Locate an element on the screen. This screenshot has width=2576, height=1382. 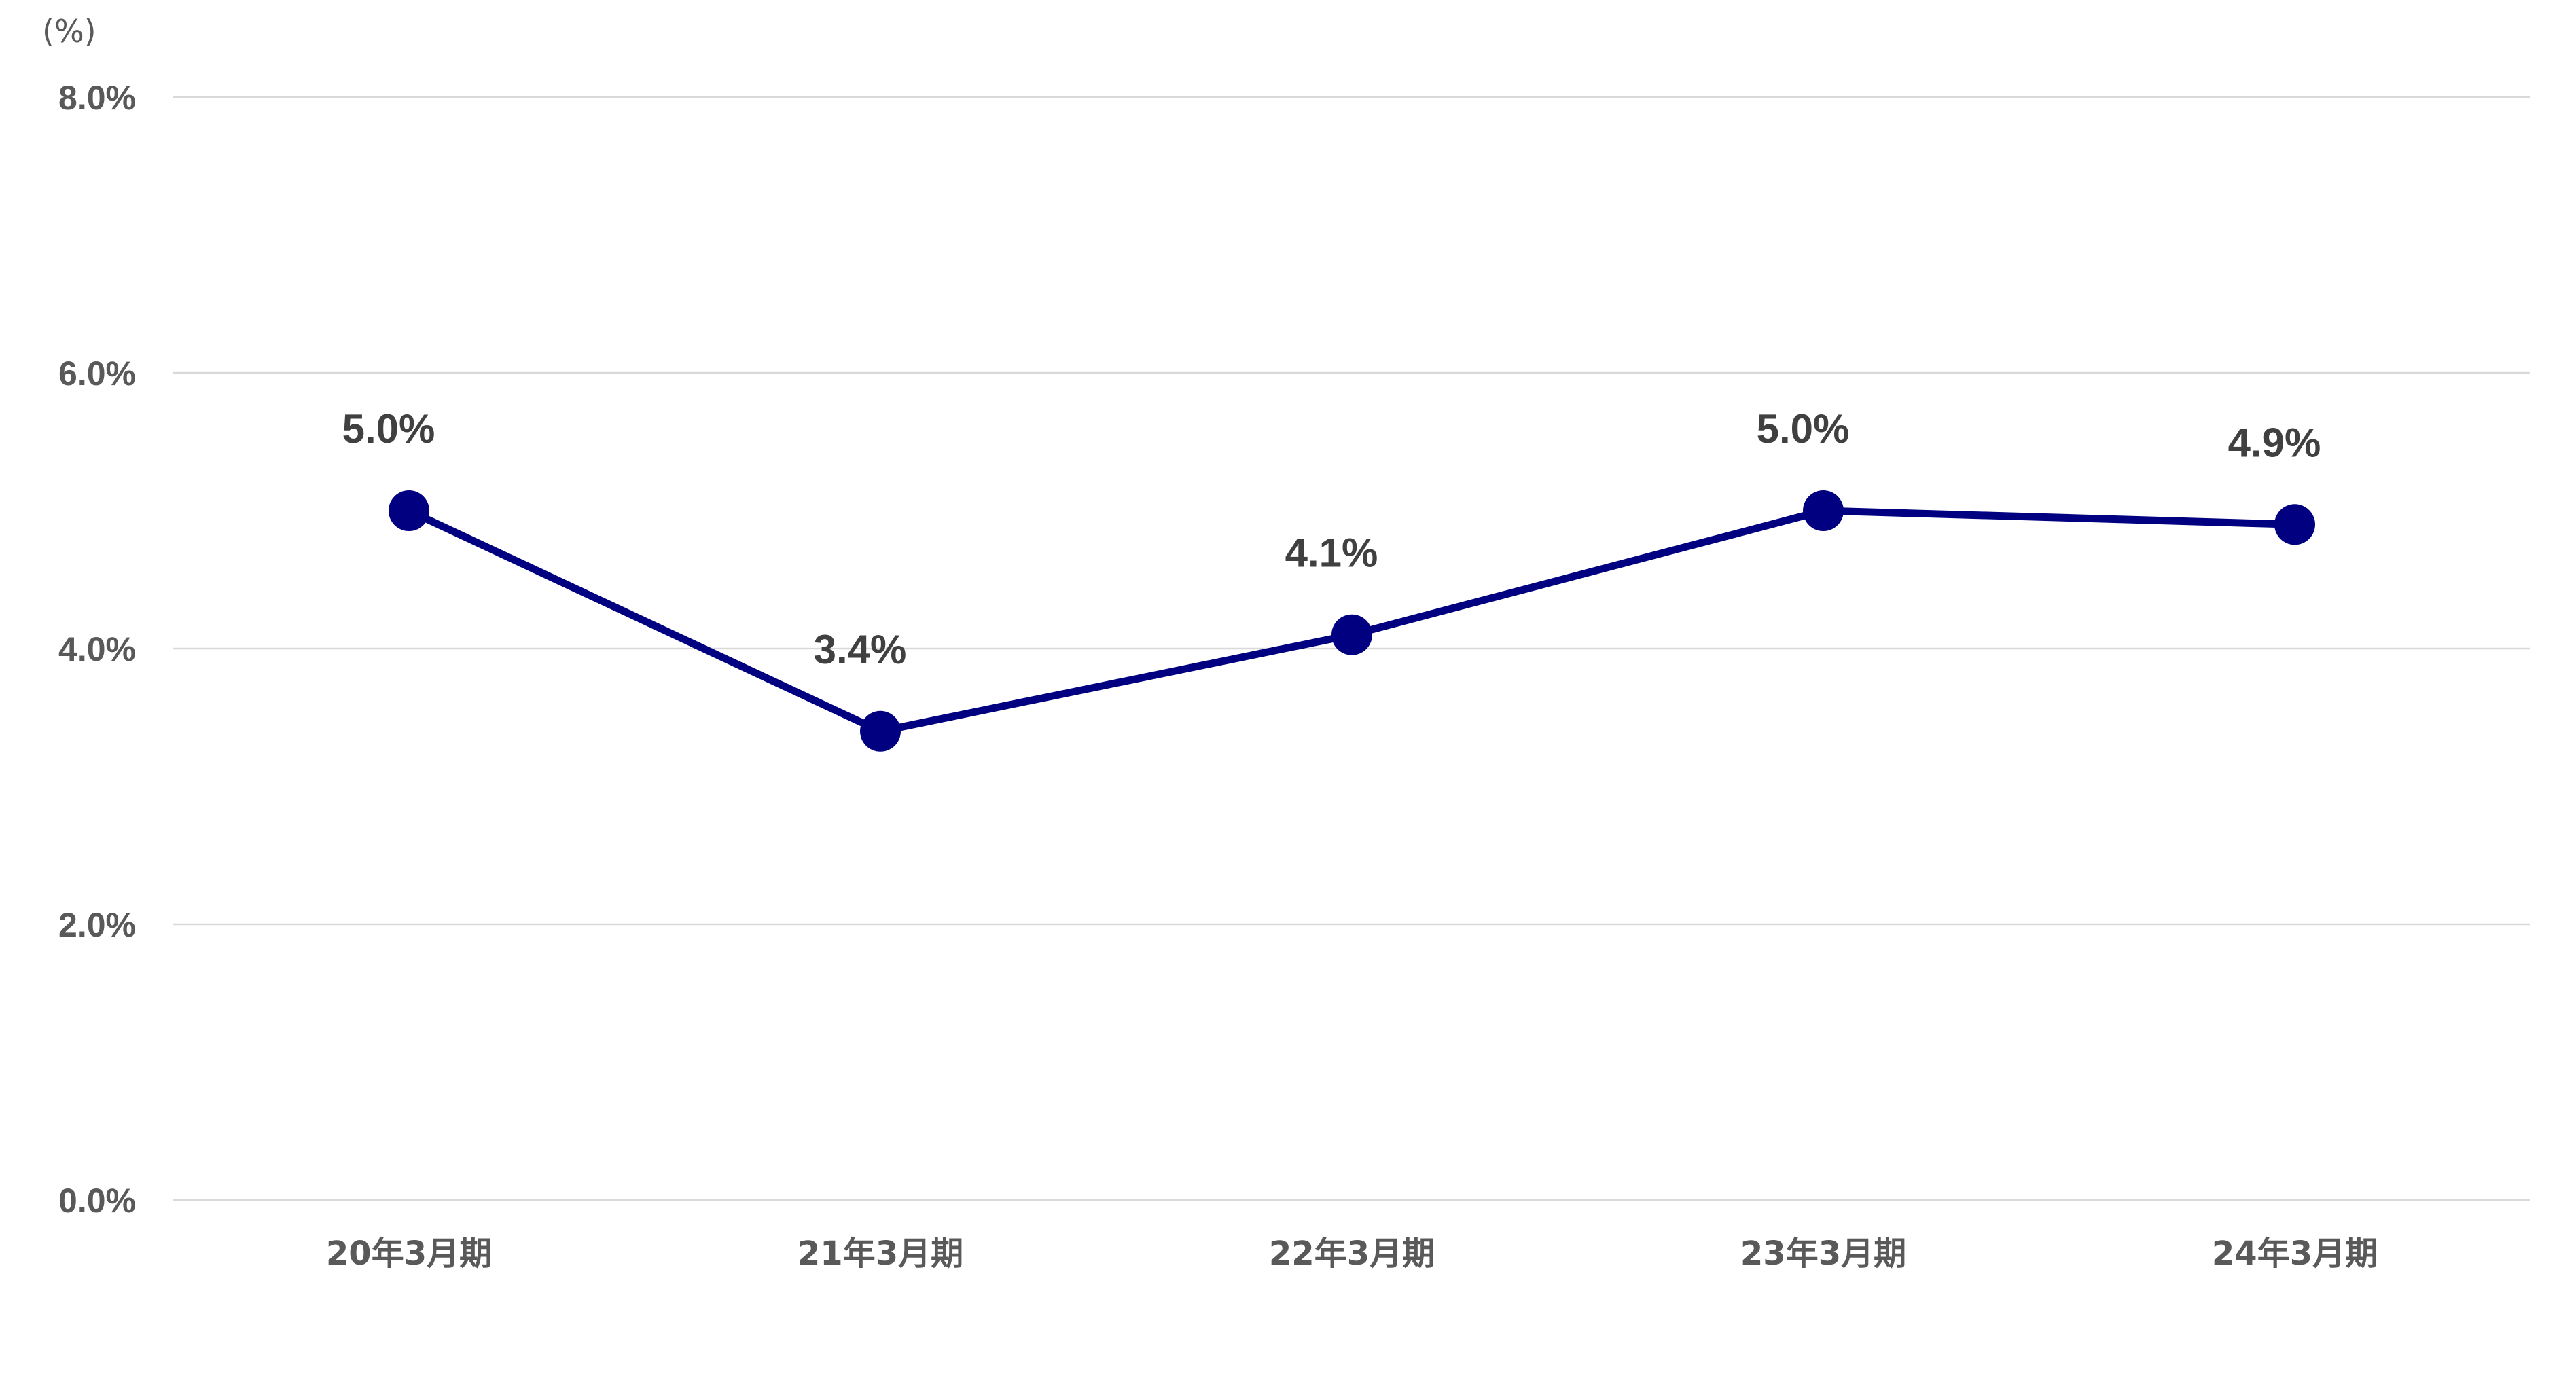
data-label: 3.4% is located at coordinates (861, 649).